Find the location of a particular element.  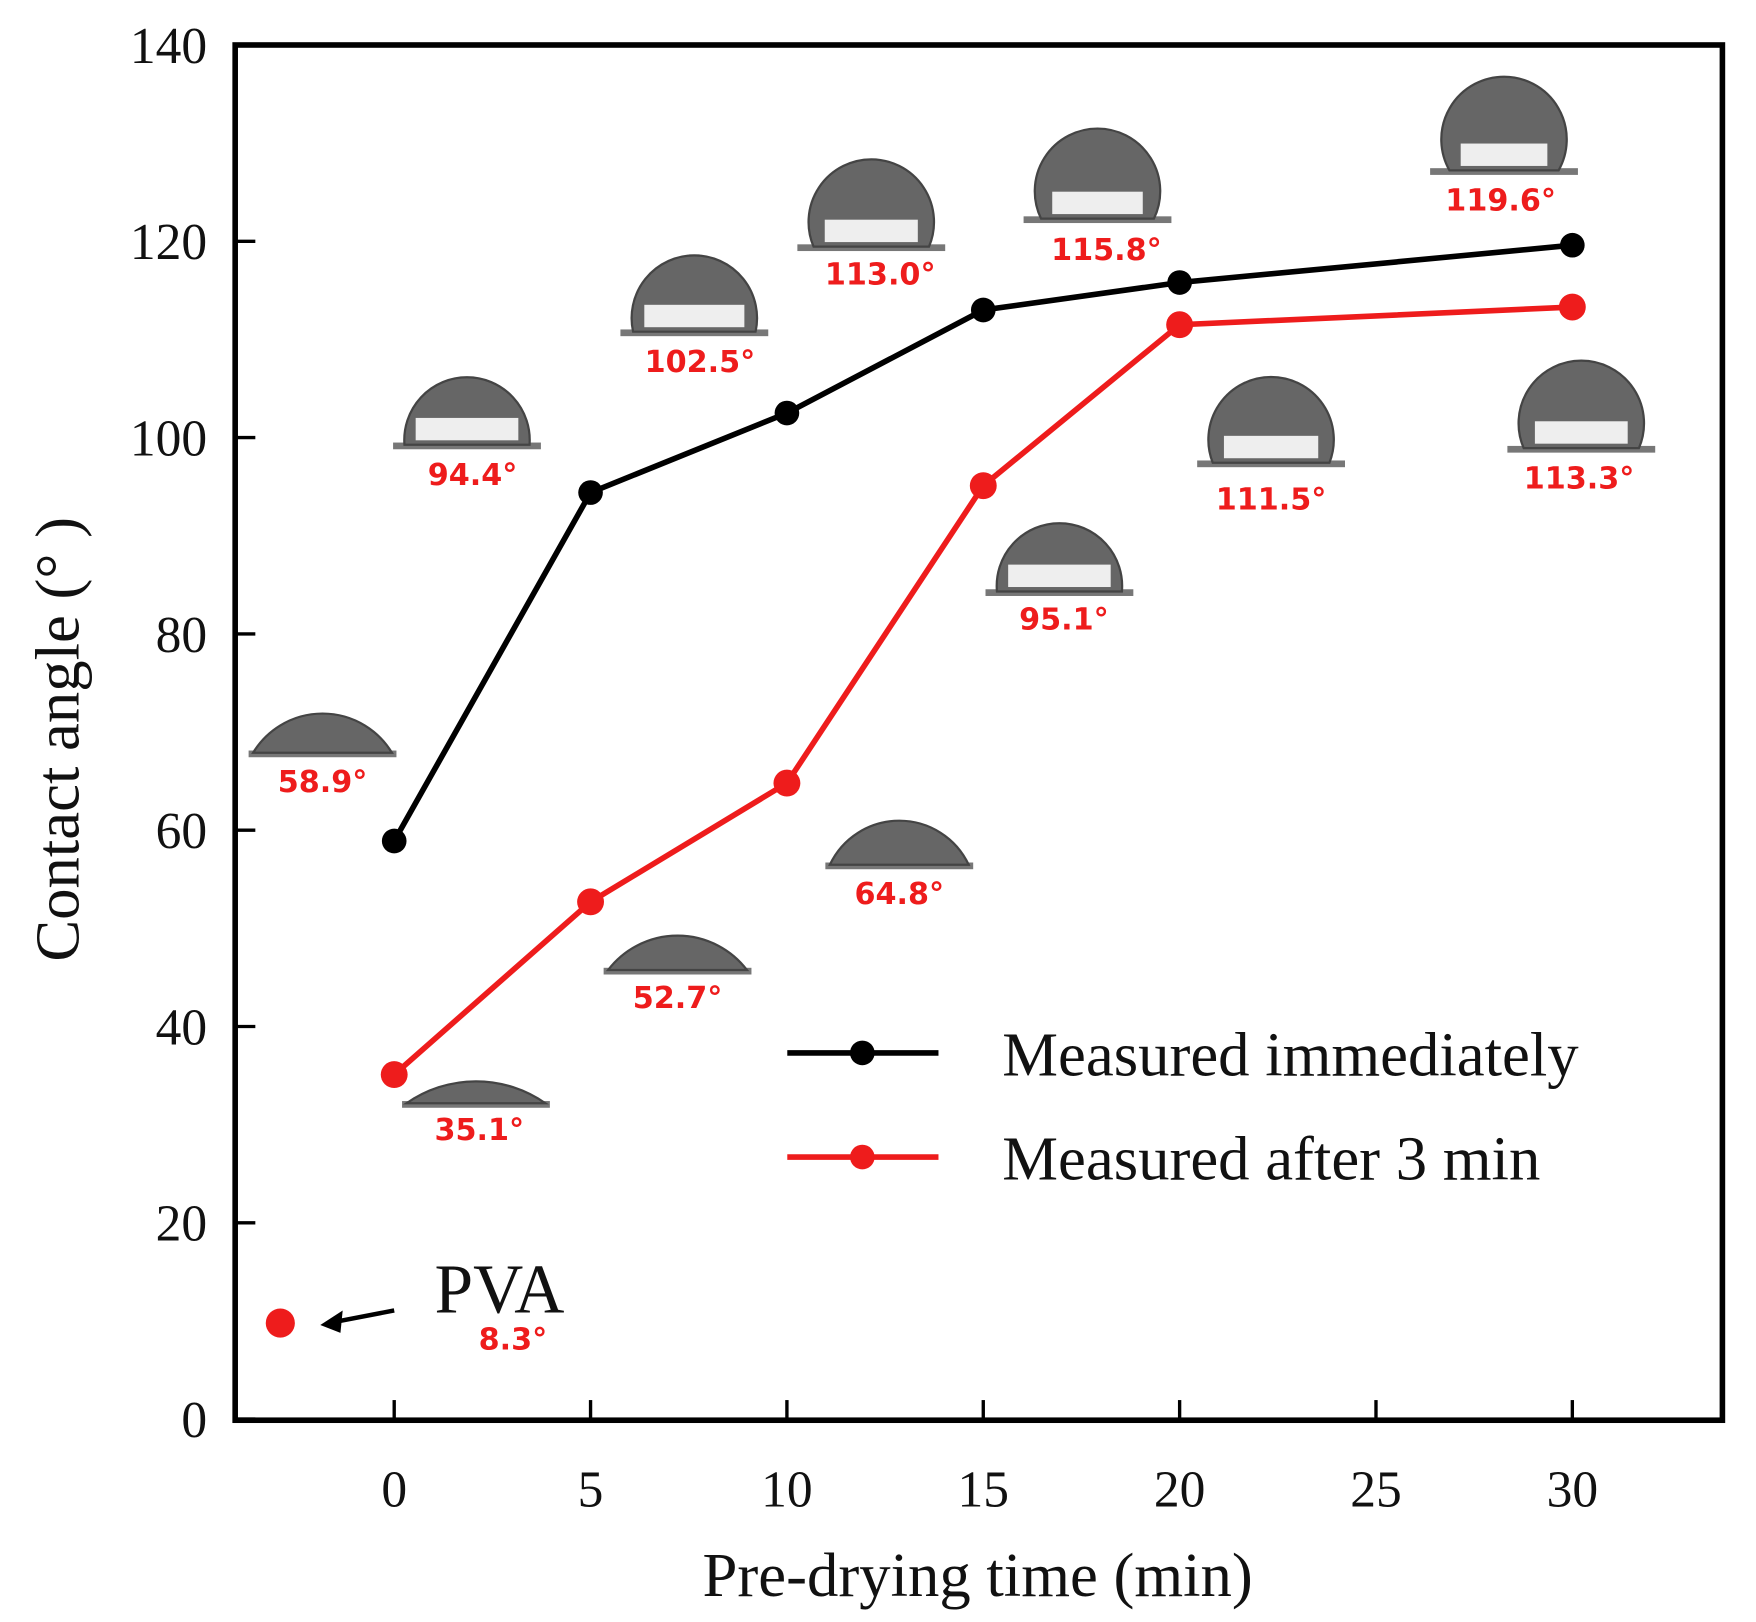

y-tick-label: 20 is located at coordinates (182, 1224).